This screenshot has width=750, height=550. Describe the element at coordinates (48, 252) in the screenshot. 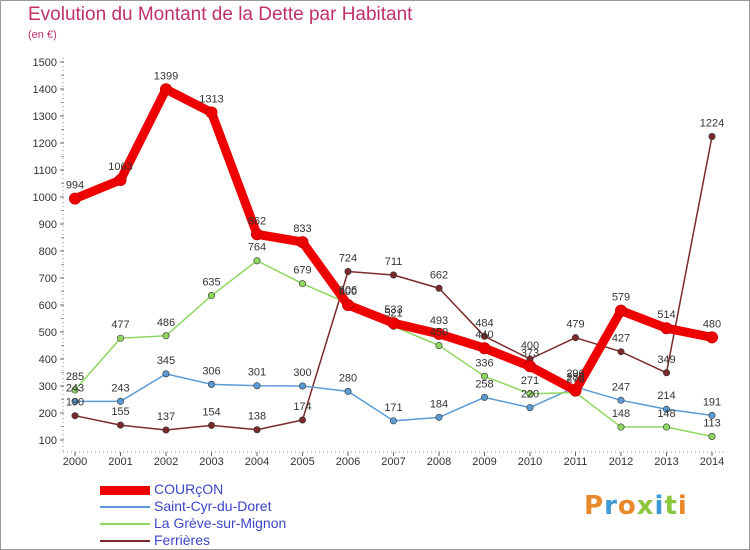

I see `y-tick-label: 800` at that location.